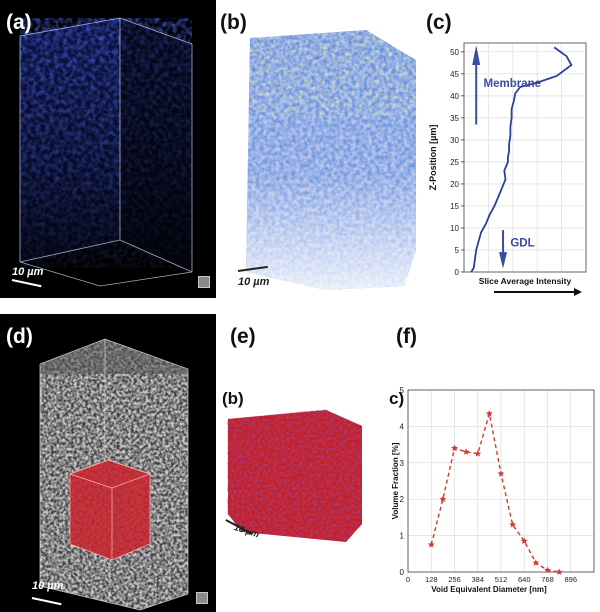  I want to click on x-tick-label: 256, so click(454, 579).